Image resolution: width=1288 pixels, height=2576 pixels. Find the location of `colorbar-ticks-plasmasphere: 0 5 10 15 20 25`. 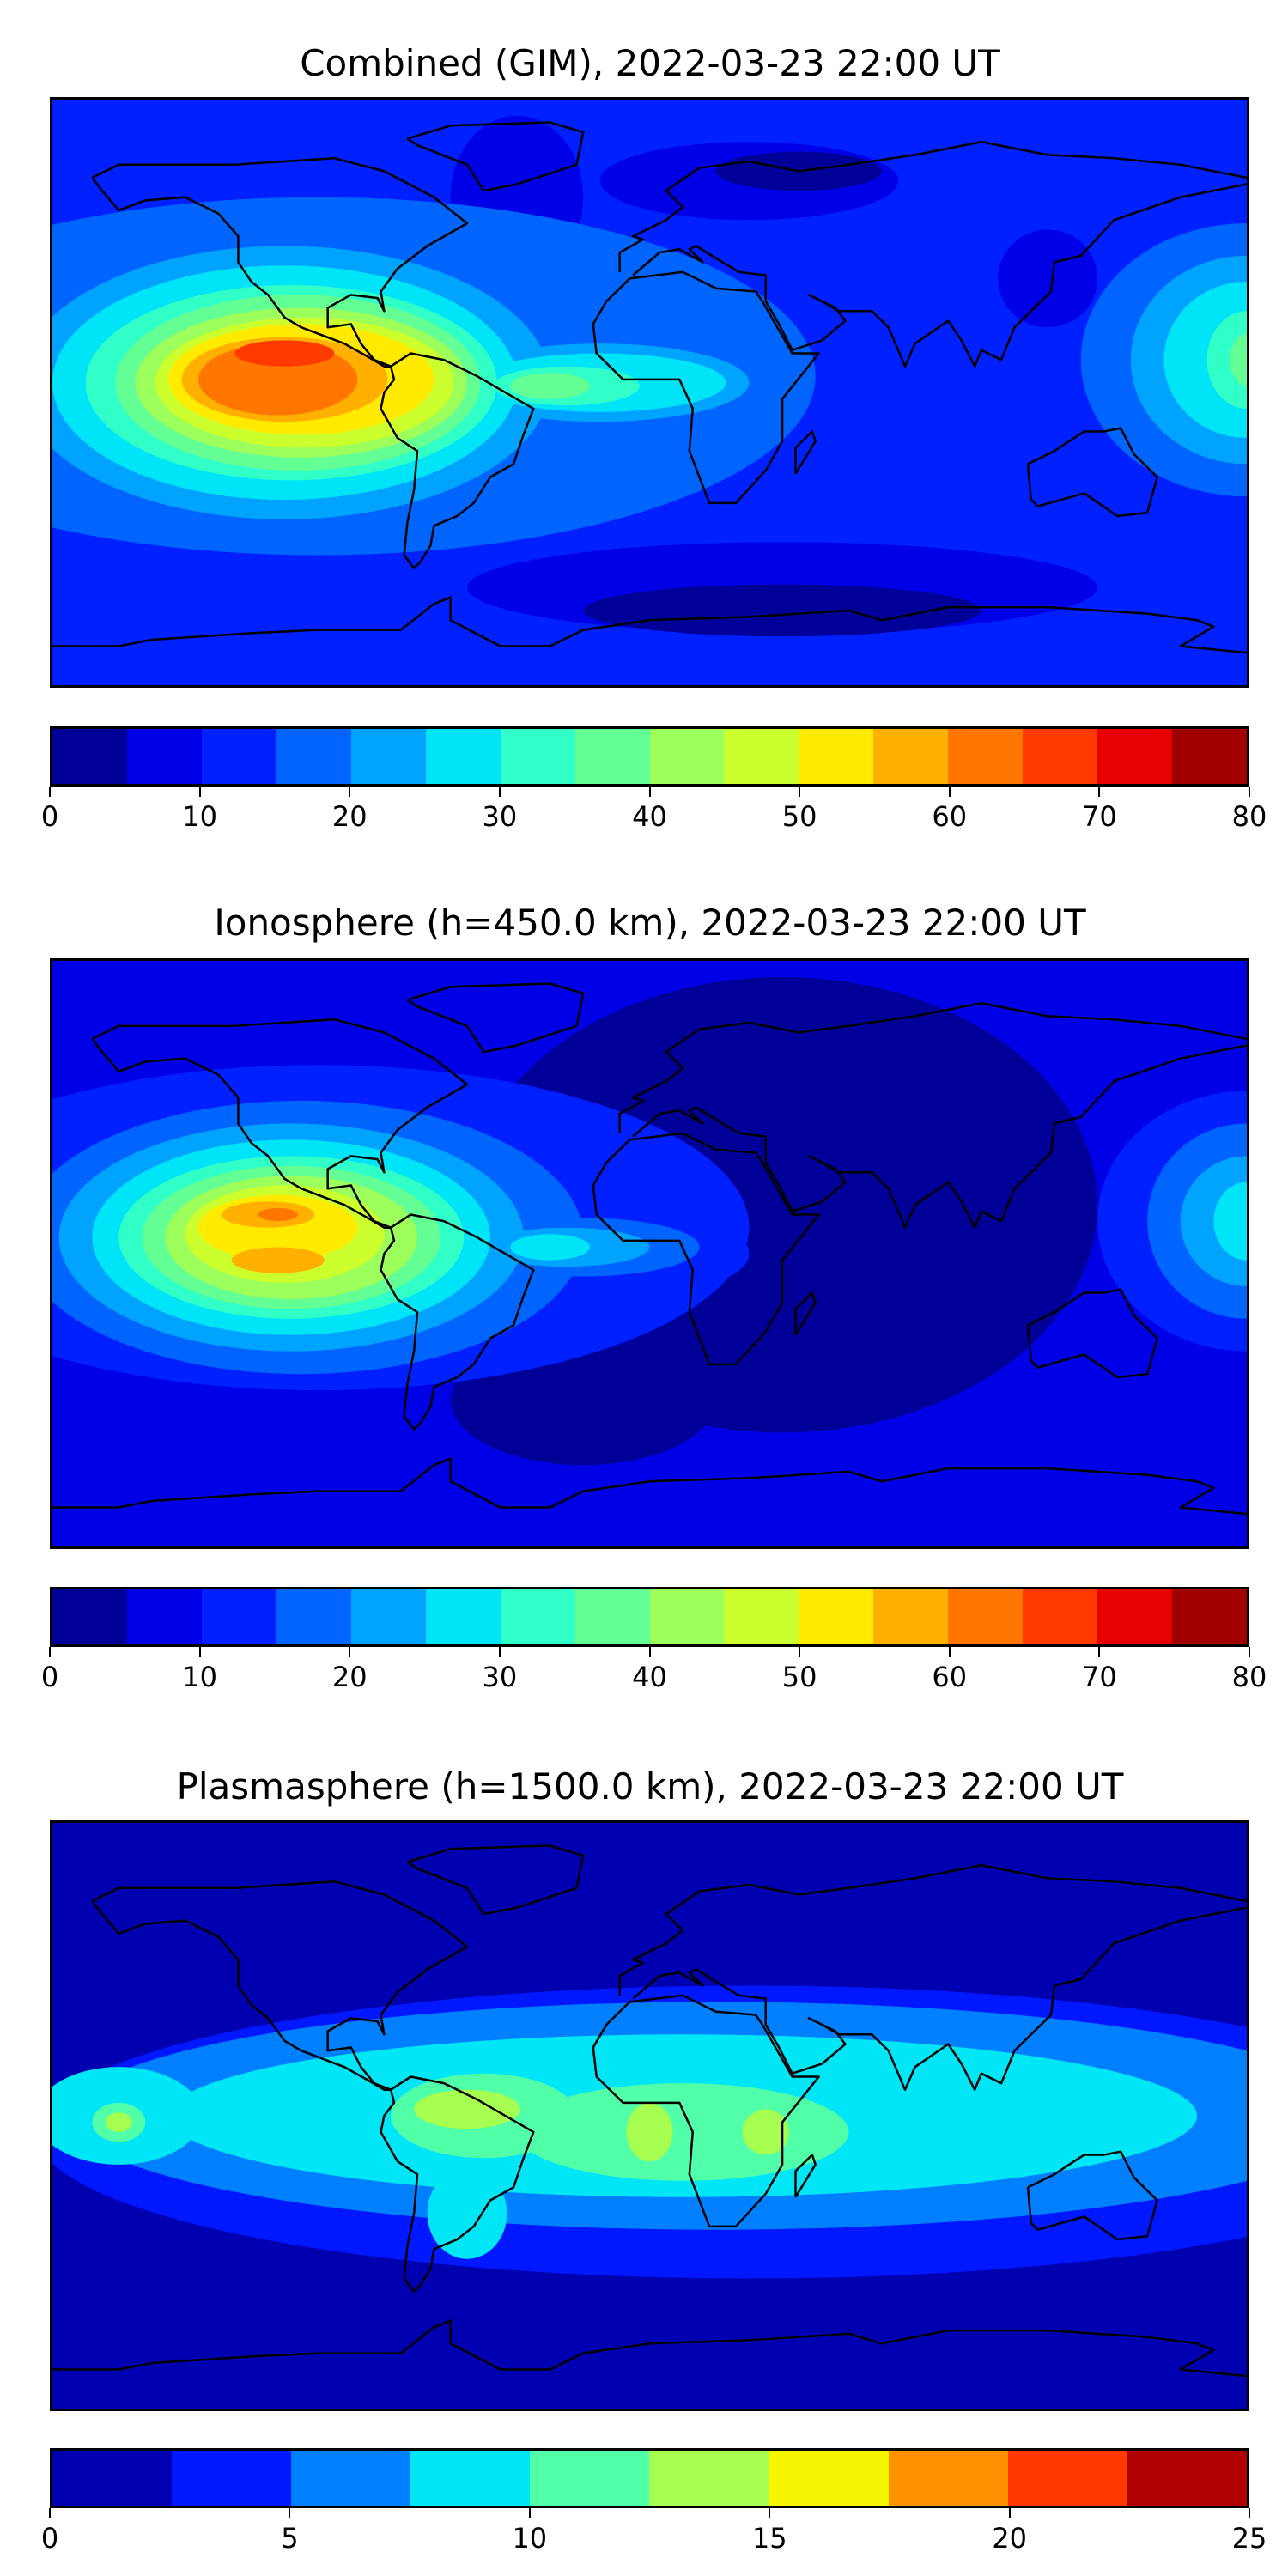

colorbar-ticks-plasmasphere: 0 5 10 15 20 25 is located at coordinates (654, 2534).